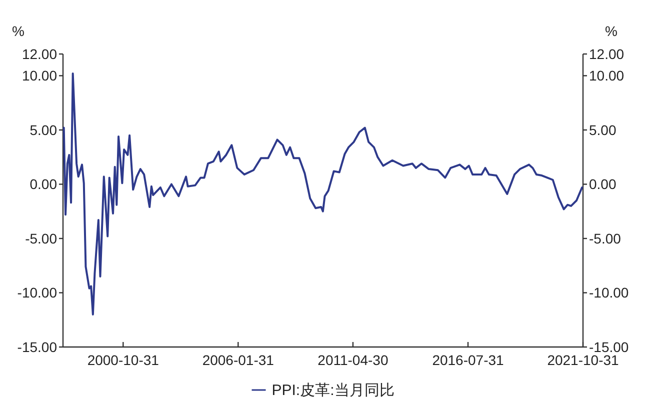 The height and width of the screenshot is (410, 660). I want to click on y2-tick-label: 12.00, so click(606, 54).